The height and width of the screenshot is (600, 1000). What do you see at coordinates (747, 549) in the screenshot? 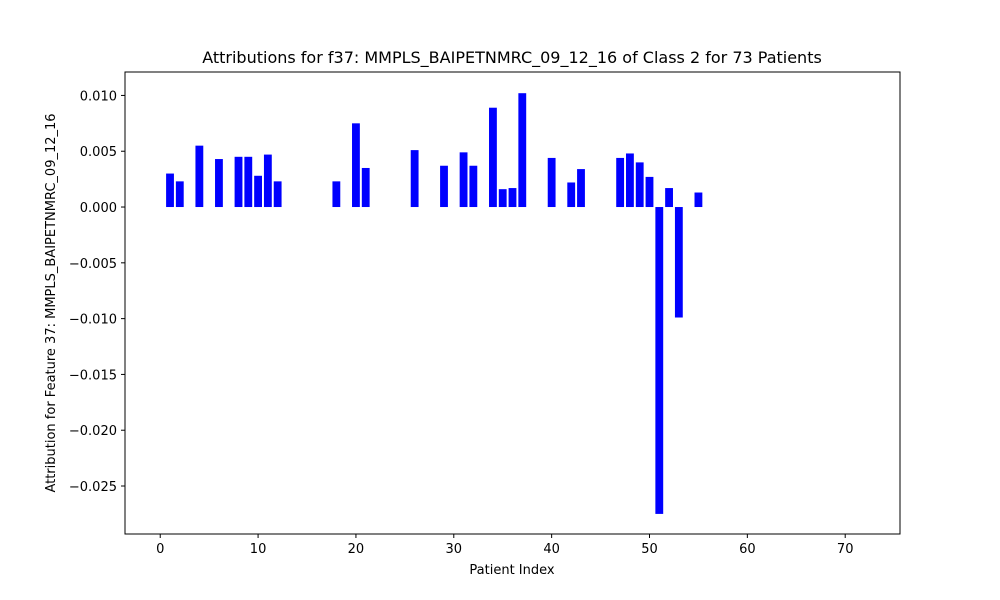
I see `x-tick-label: 60` at bounding box center [747, 549].